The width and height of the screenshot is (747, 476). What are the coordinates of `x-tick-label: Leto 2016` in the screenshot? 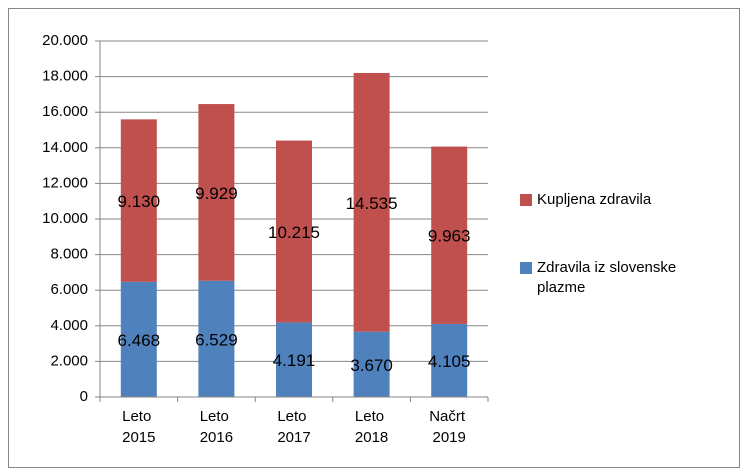 It's located at (216, 427).